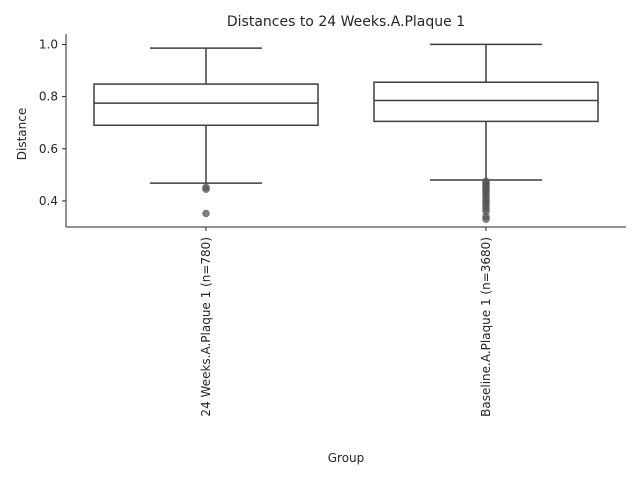 This screenshot has height=480, width=640. What do you see at coordinates (48, 149) in the screenshot?
I see `y-tick-label: 0.6` at bounding box center [48, 149].